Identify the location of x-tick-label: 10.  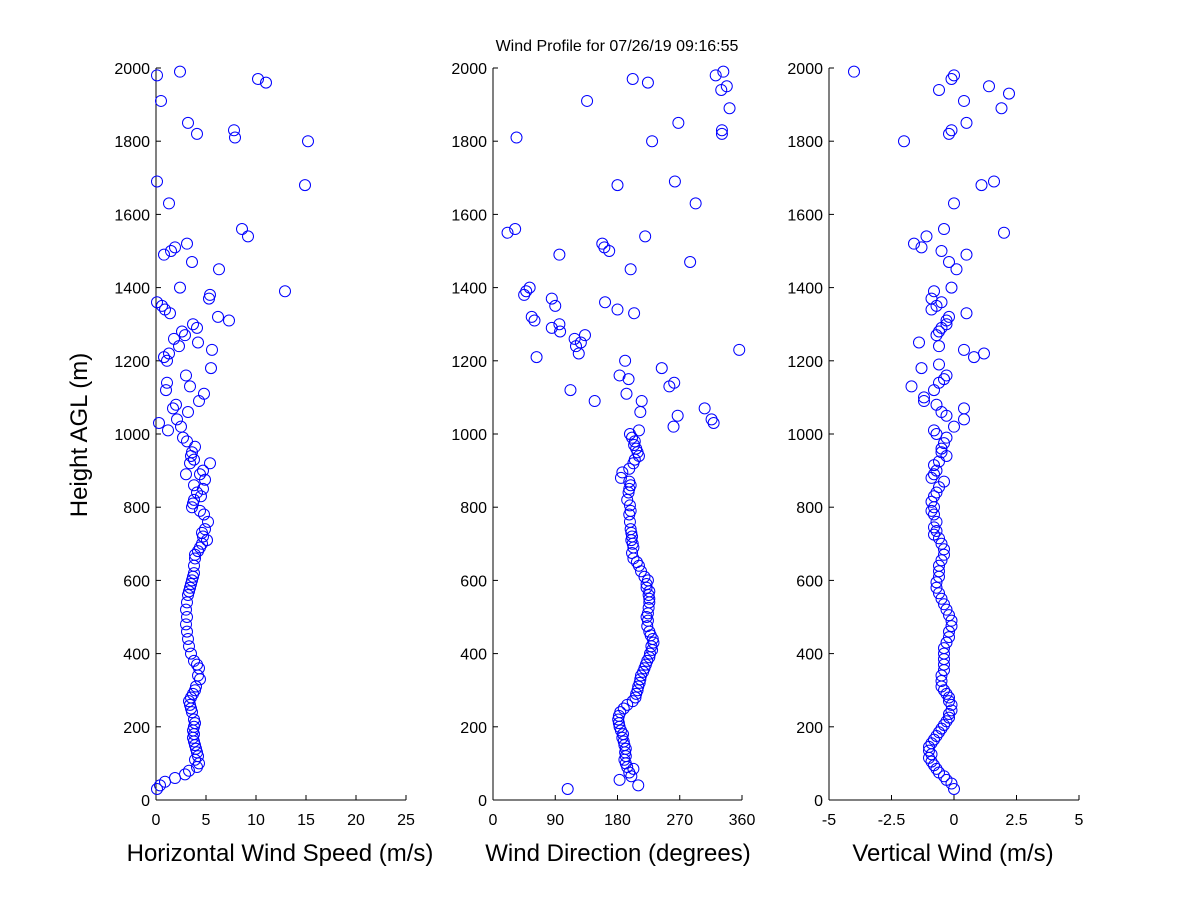
(256, 820).